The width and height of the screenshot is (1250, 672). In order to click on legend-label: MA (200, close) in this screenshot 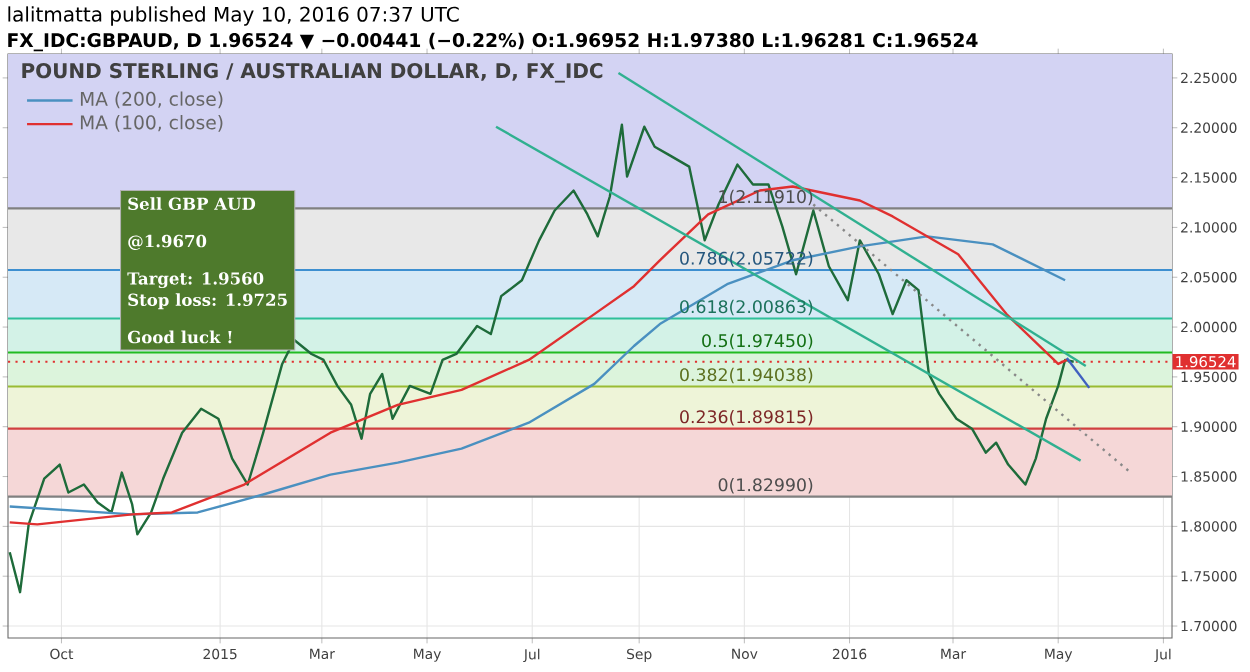, I will do `click(151, 100)`.